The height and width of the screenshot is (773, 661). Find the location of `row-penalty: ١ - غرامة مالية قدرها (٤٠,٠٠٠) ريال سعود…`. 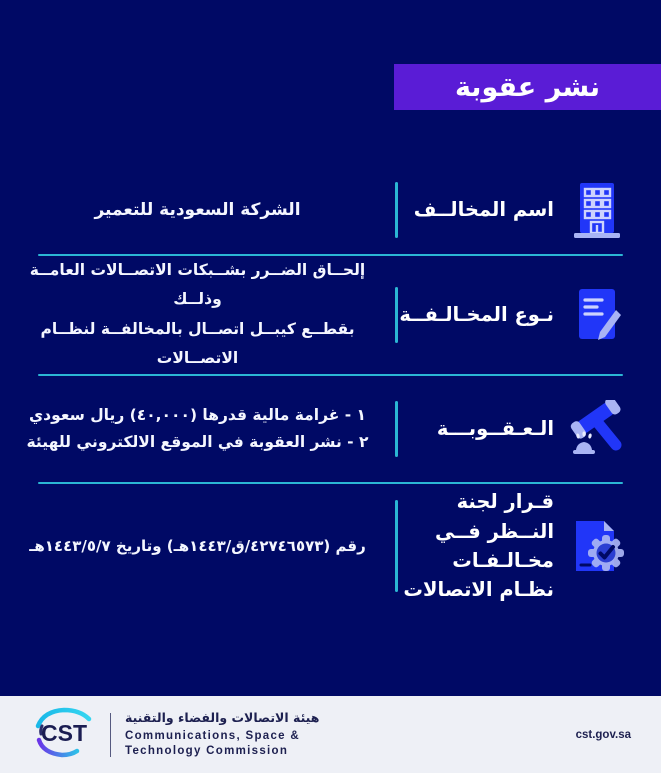

row-penalty: ١ - غرامة مالية قدرها (٤٠,٠٠٠) ريال سعود… is located at coordinates (330, 429).